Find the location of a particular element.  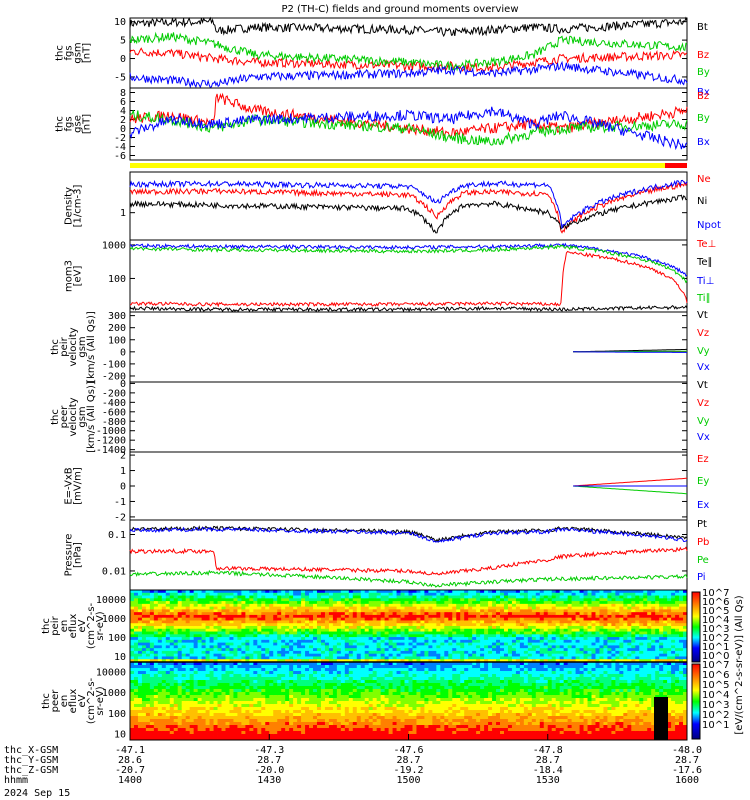

panel-frame is located at coordinates (408, 417).